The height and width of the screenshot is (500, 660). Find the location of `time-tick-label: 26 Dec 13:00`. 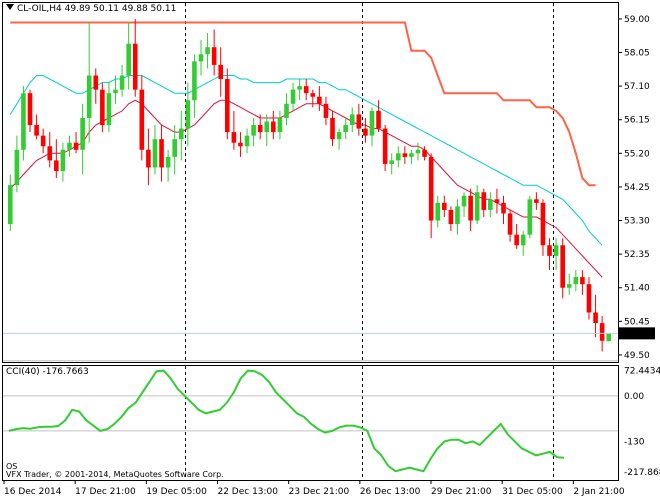

time-tick-label: 26 Dec 13:00 is located at coordinates (390, 492).